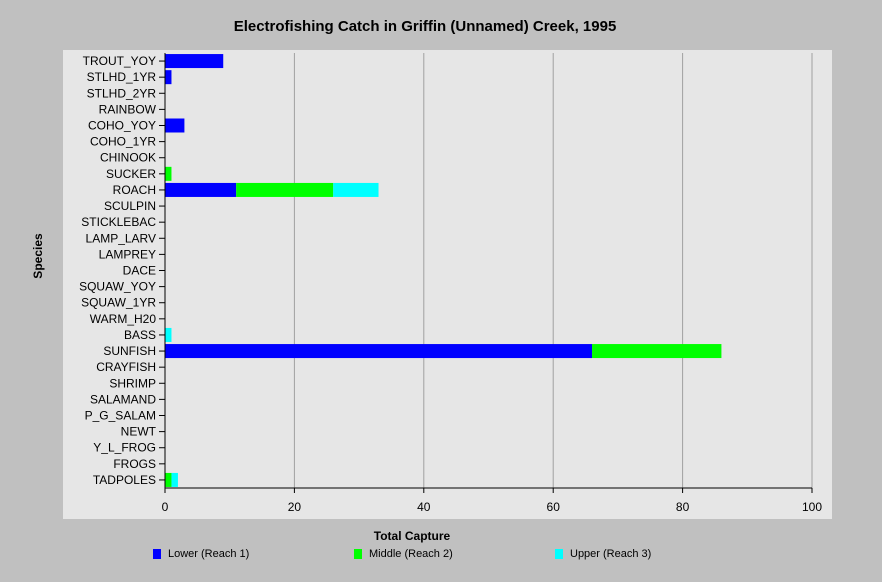 The width and height of the screenshot is (882, 582). Describe the element at coordinates (412, 536) in the screenshot. I see `x-axis-label: Total Capture` at that location.